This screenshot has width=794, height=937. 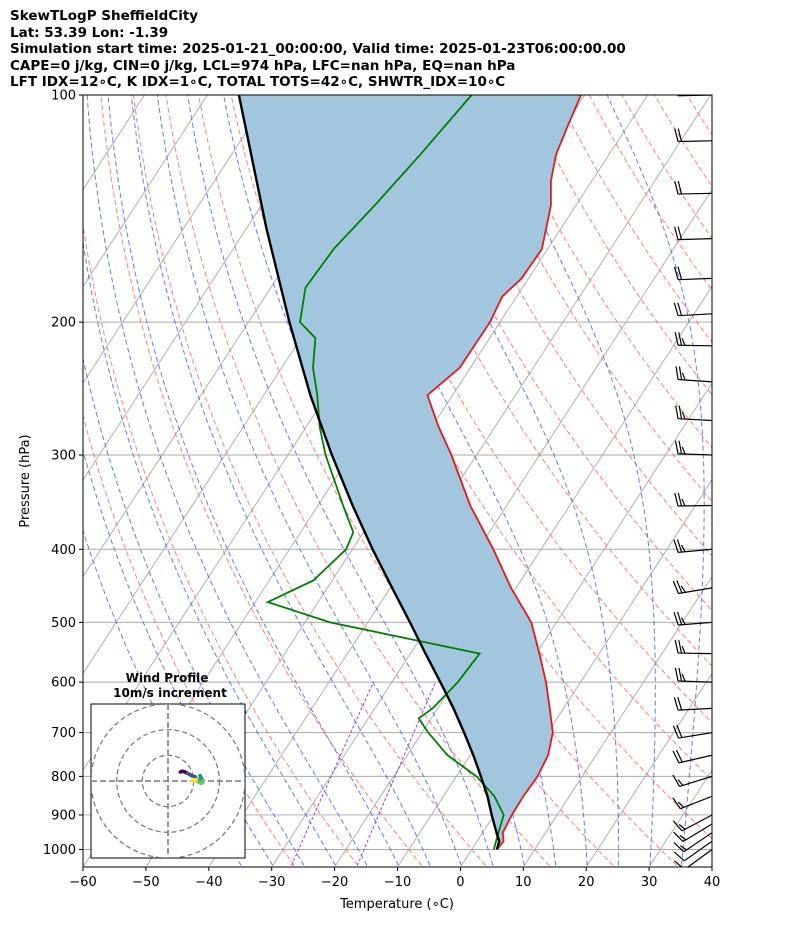 I want to click on y-tick-label: 200, so click(x=63, y=323).